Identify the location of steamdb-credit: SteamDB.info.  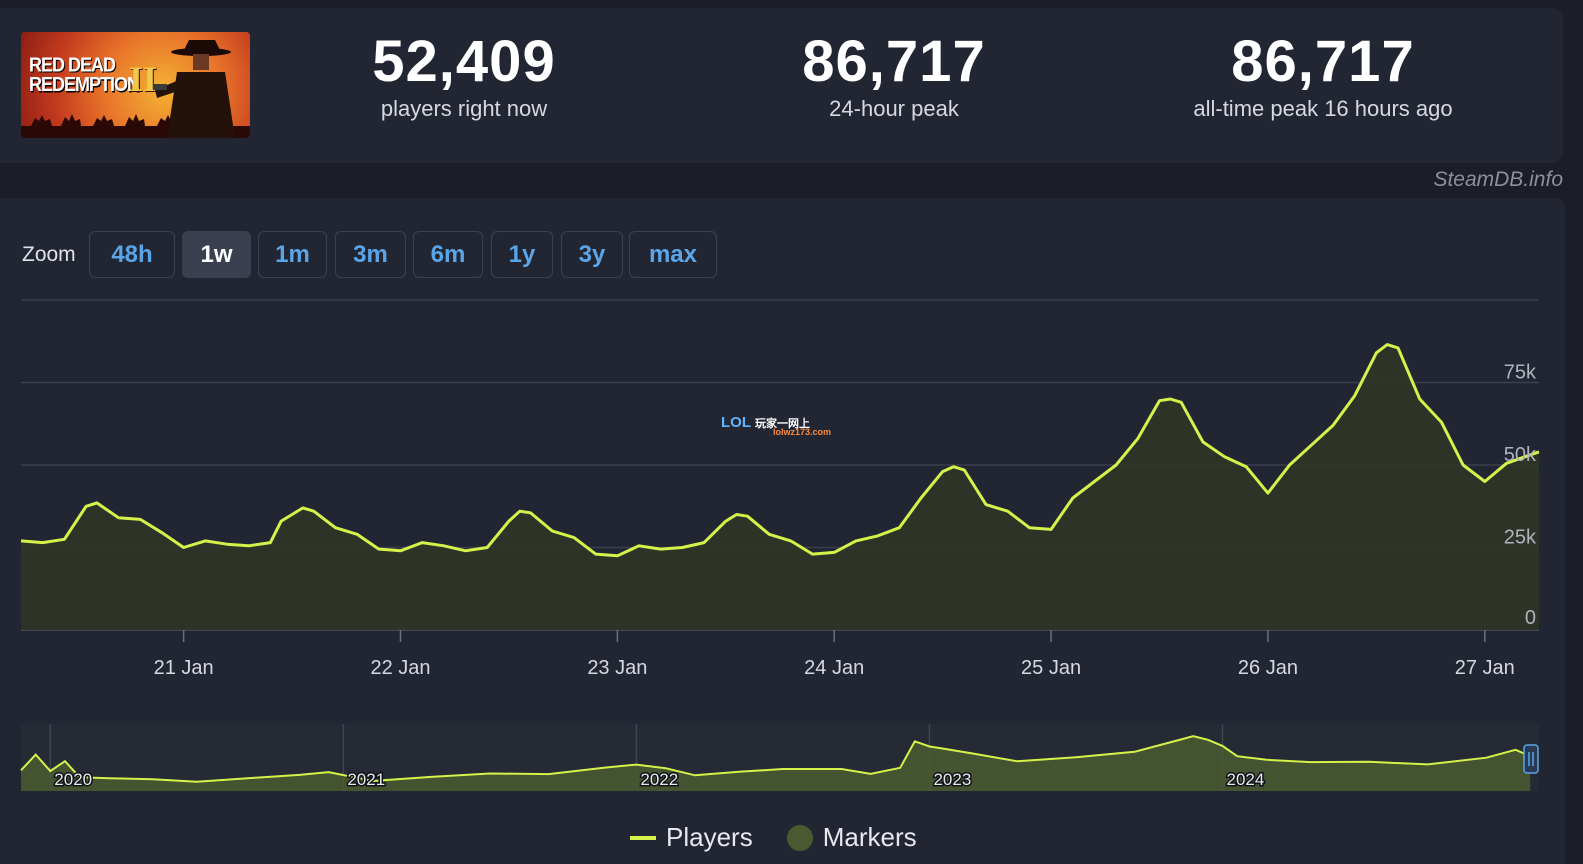
(1498, 179).